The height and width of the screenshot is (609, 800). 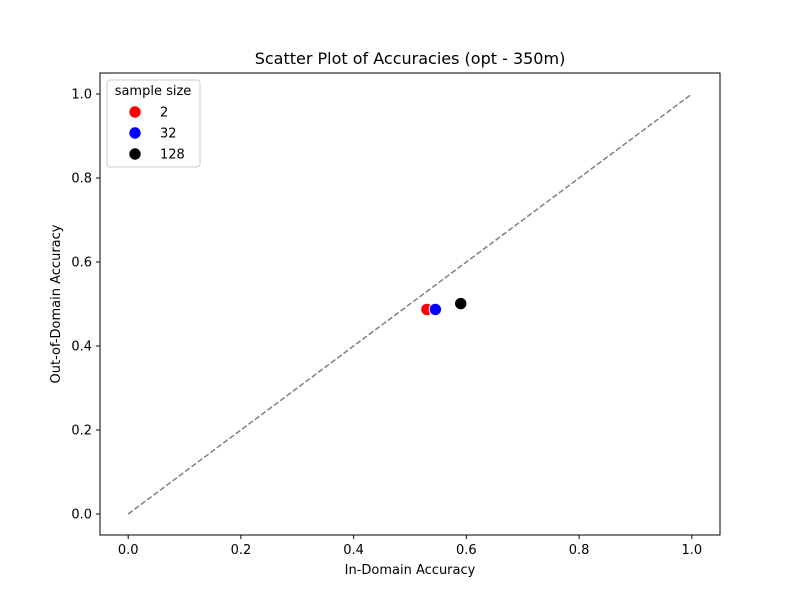 I want to click on chart-title: Scatter Plot of Accuracies (opt - 350m), so click(x=410, y=58).